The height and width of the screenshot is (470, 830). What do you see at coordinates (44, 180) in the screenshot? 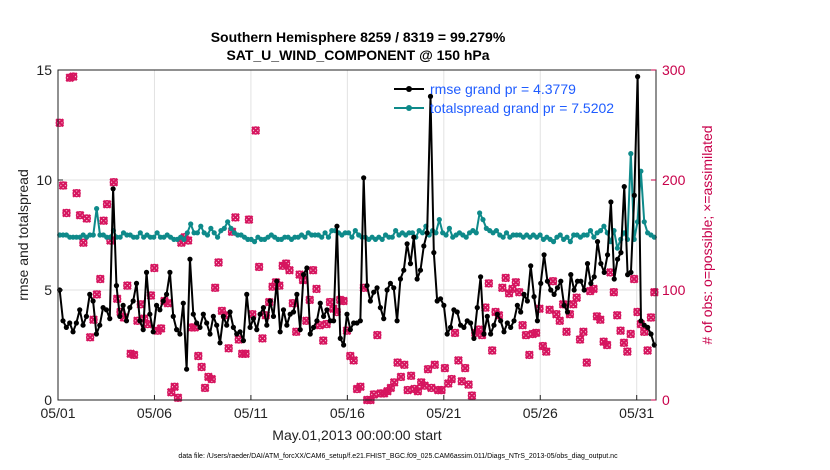
I see `y-tick-label: 10` at bounding box center [44, 180].